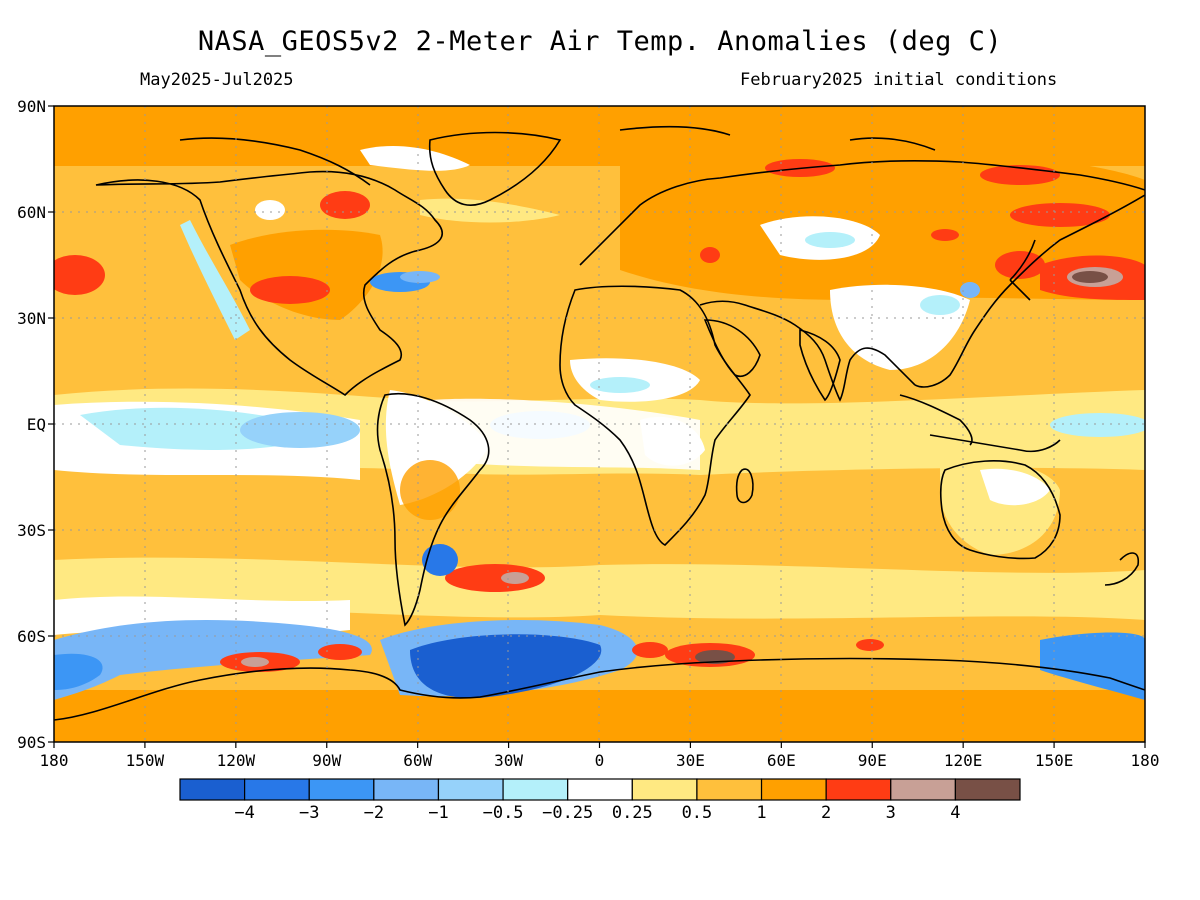 The image size is (1200, 900). Describe the element at coordinates (31, 106) in the screenshot. I see `lat-label: 90N` at that location.